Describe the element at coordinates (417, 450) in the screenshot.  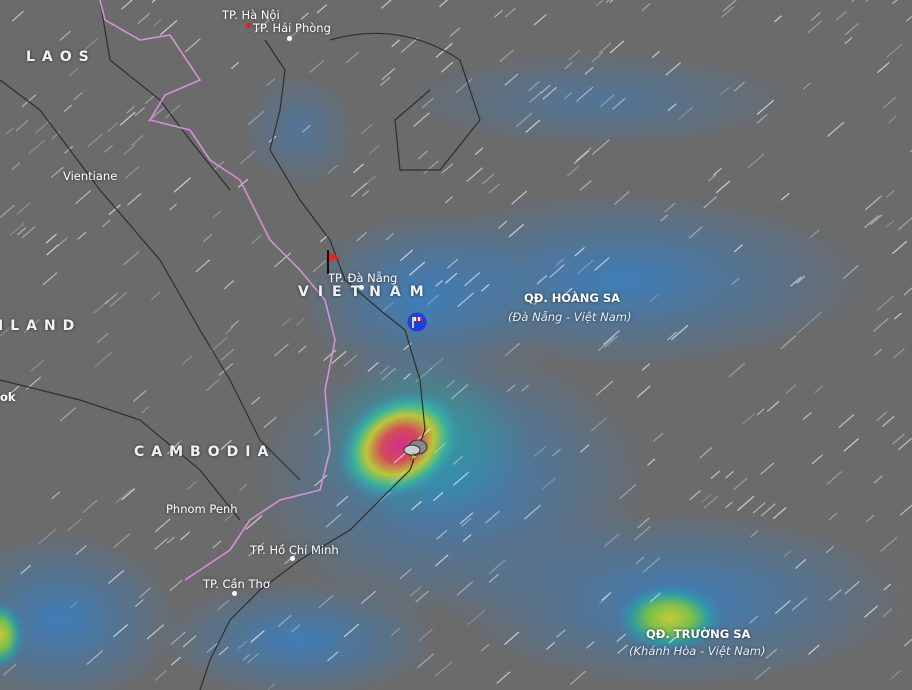
I see `thunderstorm-icon` at that location.